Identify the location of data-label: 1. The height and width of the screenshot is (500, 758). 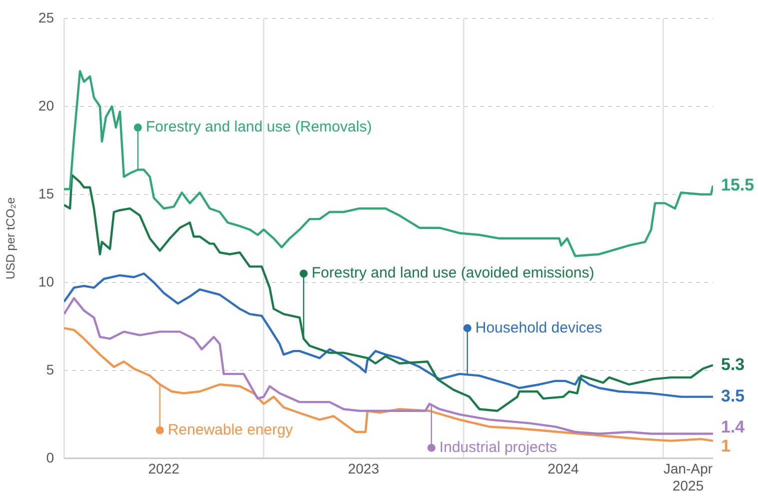
(725, 446).